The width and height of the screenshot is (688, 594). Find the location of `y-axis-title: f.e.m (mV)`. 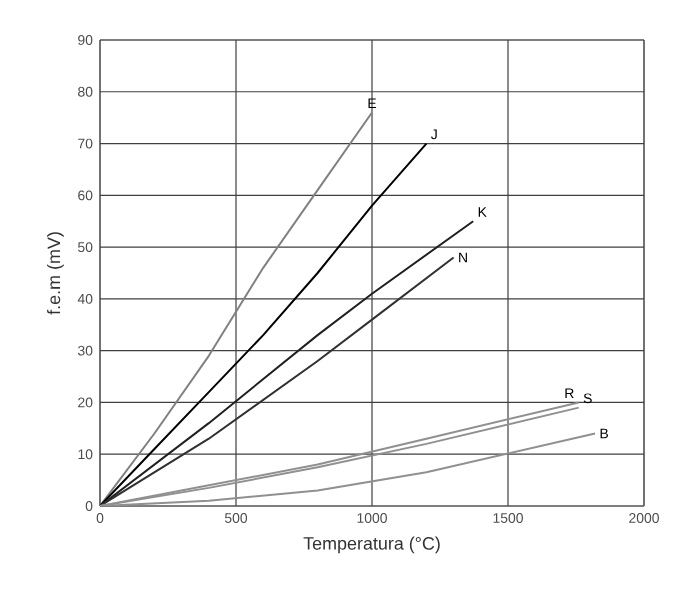

y-axis-title: f.e.m (mV) is located at coordinates (55, 273).